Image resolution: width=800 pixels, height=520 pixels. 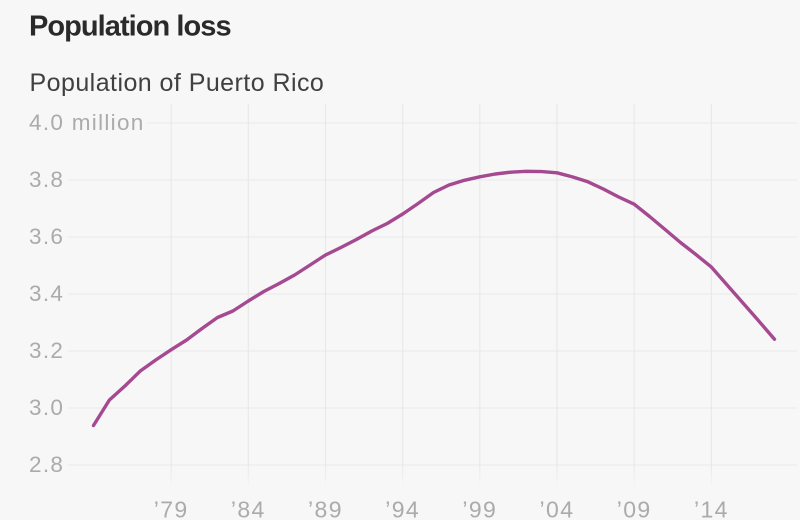 I want to click on svg-text: ’84, so click(x=248, y=508).